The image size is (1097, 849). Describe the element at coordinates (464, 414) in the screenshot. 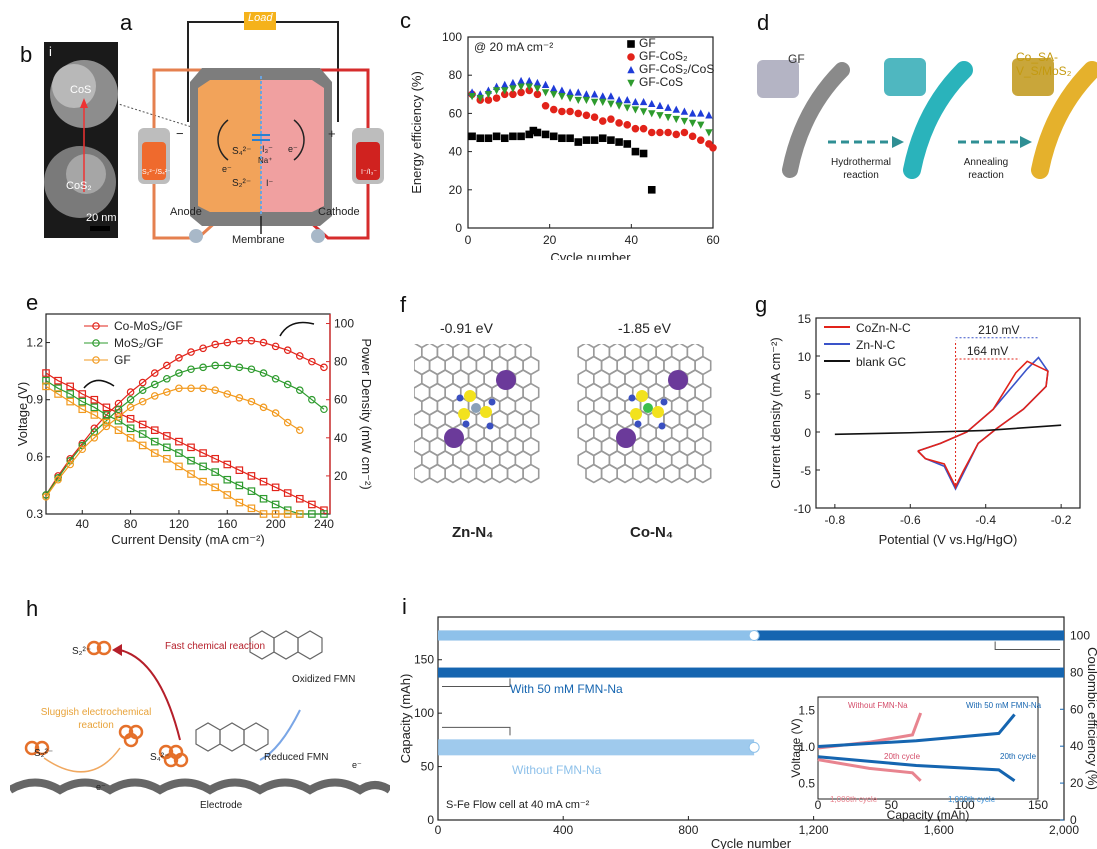

I see `sulfur-atom` at that location.